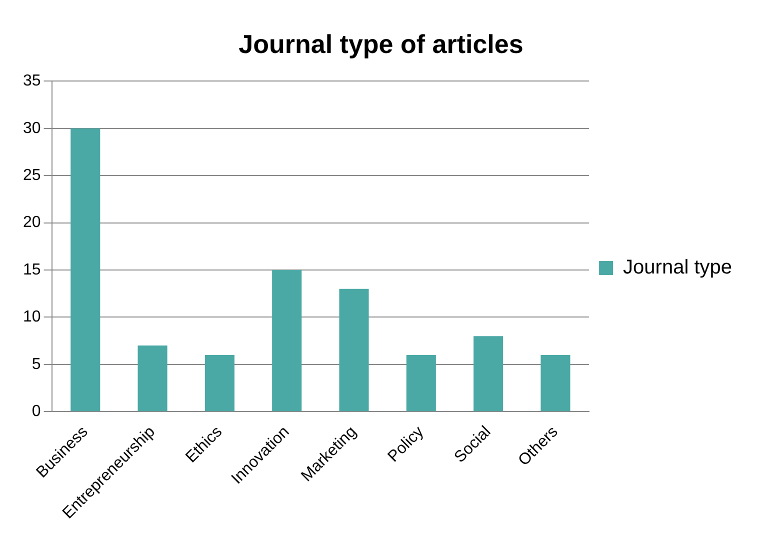 This screenshot has width=762, height=536. Describe the element at coordinates (32, 223) in the screenshot. I see `y-tick-label: 20` at that location.